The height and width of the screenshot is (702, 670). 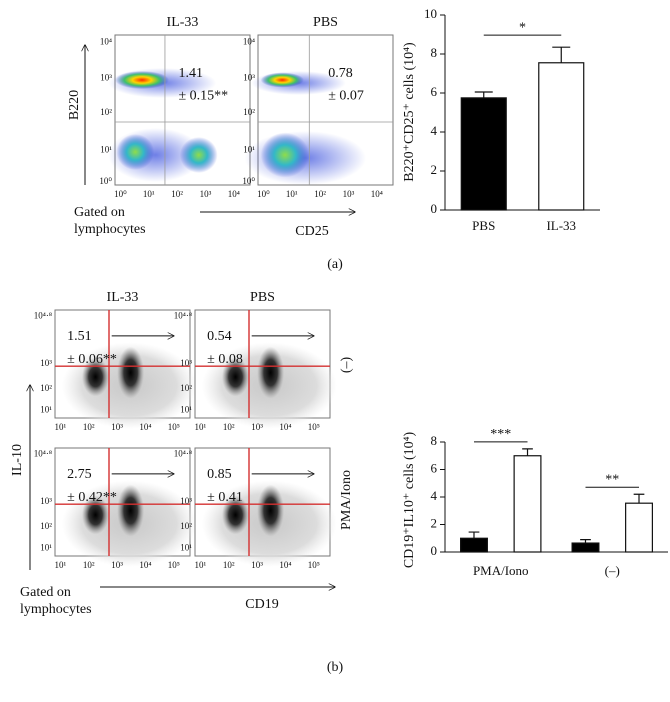 What do you see at coordinates (501, 570) in the screenshot?
I see `x-tick-label: PMA/Iono` at bounding box center [501, 570].